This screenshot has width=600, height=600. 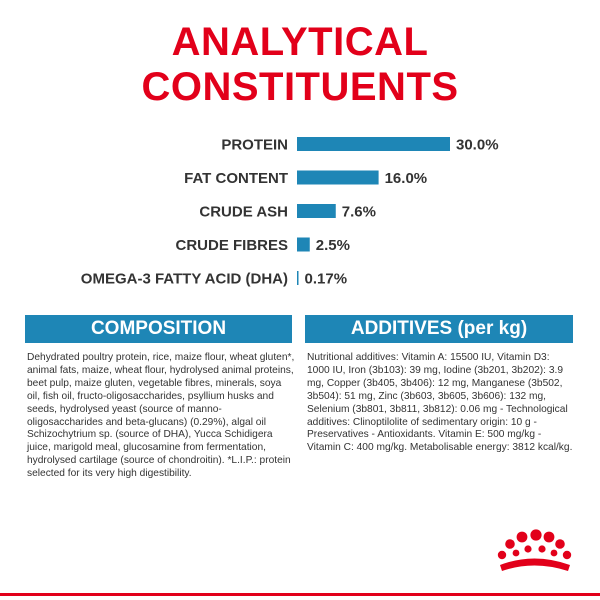 I want to click on page-title-line1: ANALYTICAL, so click(x=300, y=42).